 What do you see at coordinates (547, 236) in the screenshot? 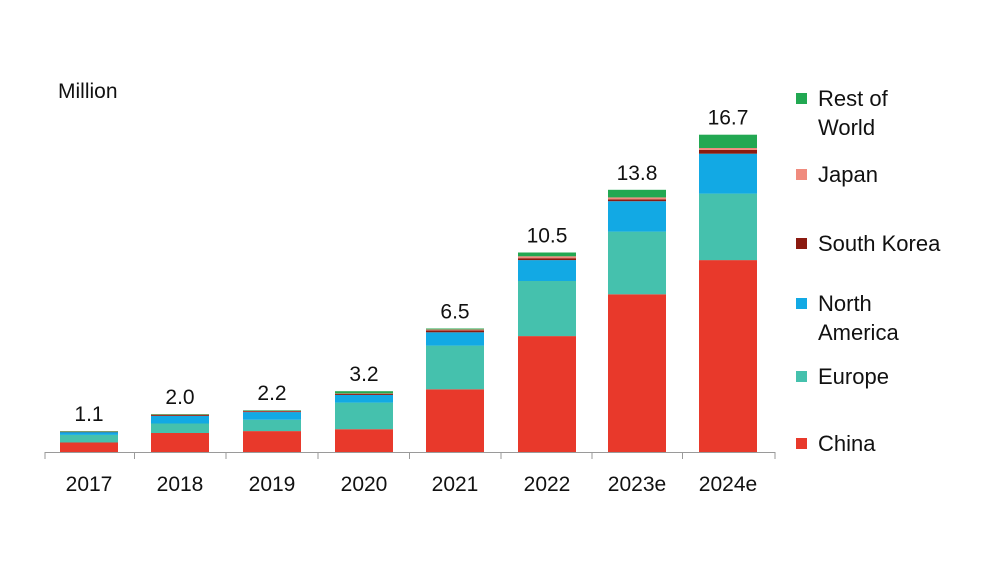
I see `total-label: 10.5` at bounding box center [547, 236].